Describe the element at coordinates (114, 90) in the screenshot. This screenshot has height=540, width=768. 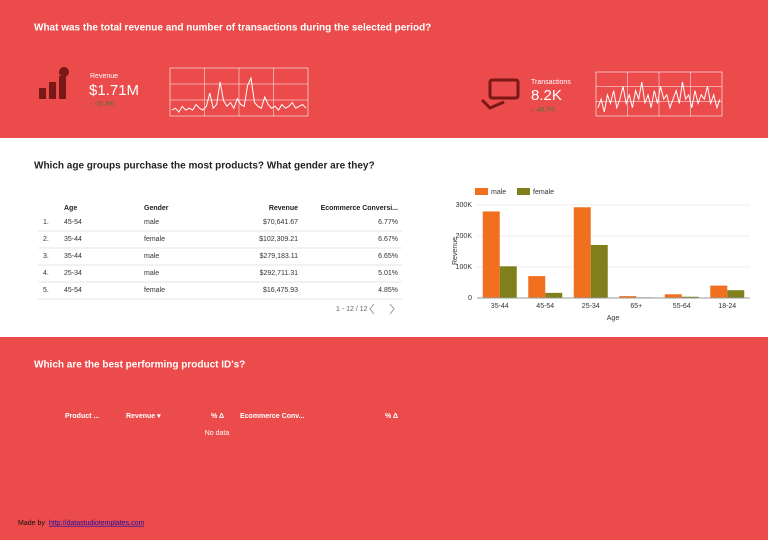
I see `revenue-value: $1.71M` at that location.